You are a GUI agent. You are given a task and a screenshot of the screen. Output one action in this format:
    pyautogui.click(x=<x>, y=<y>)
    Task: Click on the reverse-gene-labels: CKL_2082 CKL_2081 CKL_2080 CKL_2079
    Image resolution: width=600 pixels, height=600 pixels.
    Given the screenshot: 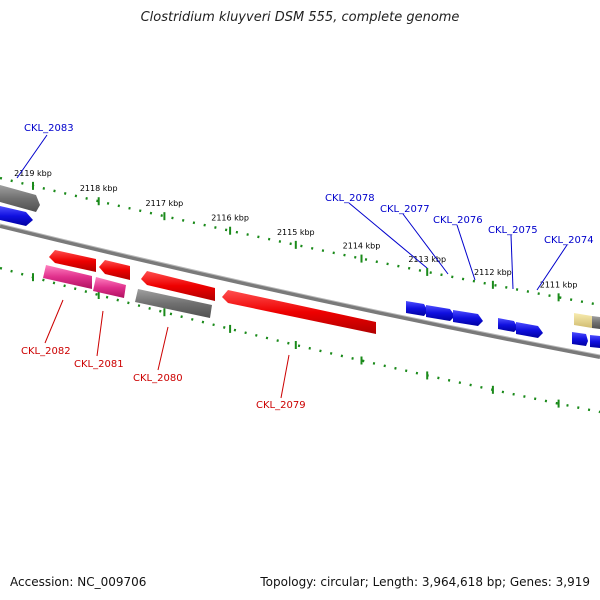 What is the action you would take?
    pyautogui.click(x=163, y=378)
    